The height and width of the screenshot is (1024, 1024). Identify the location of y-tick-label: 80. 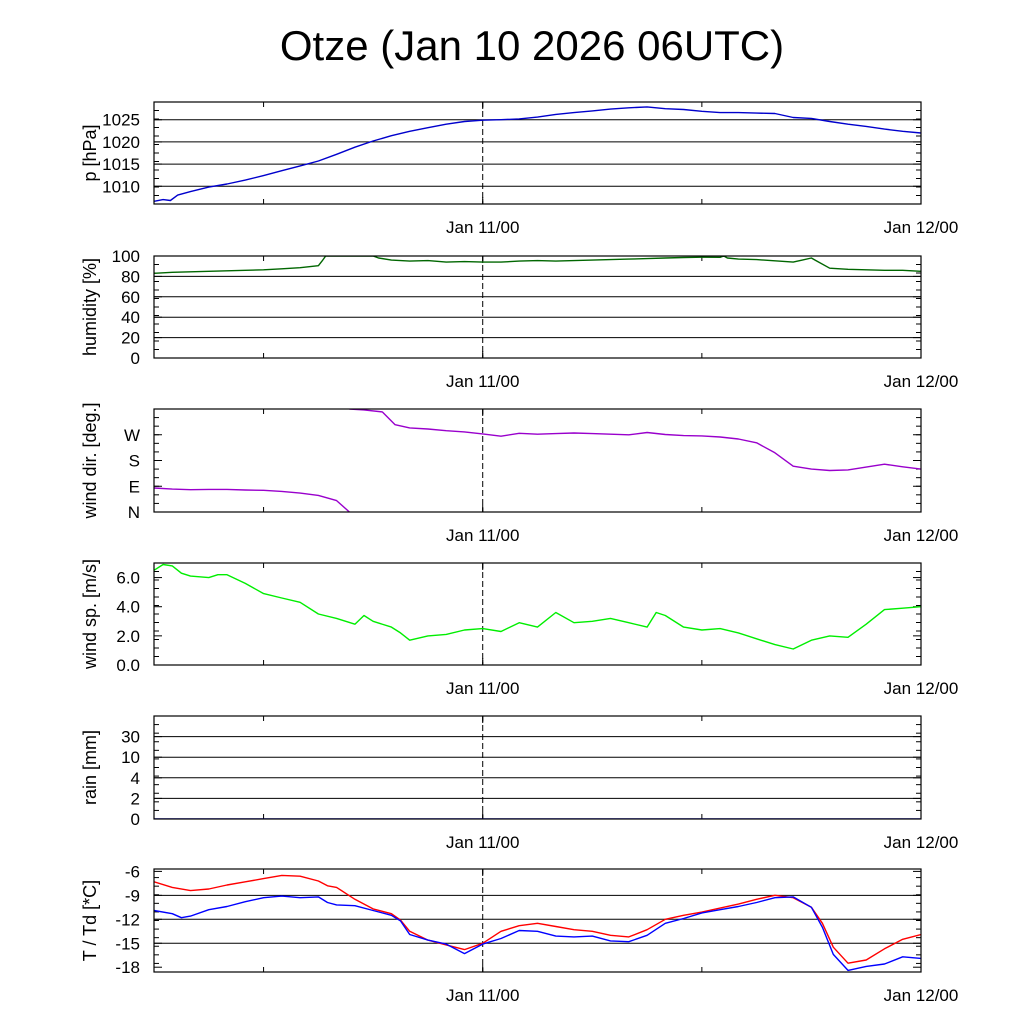
(130, 276).